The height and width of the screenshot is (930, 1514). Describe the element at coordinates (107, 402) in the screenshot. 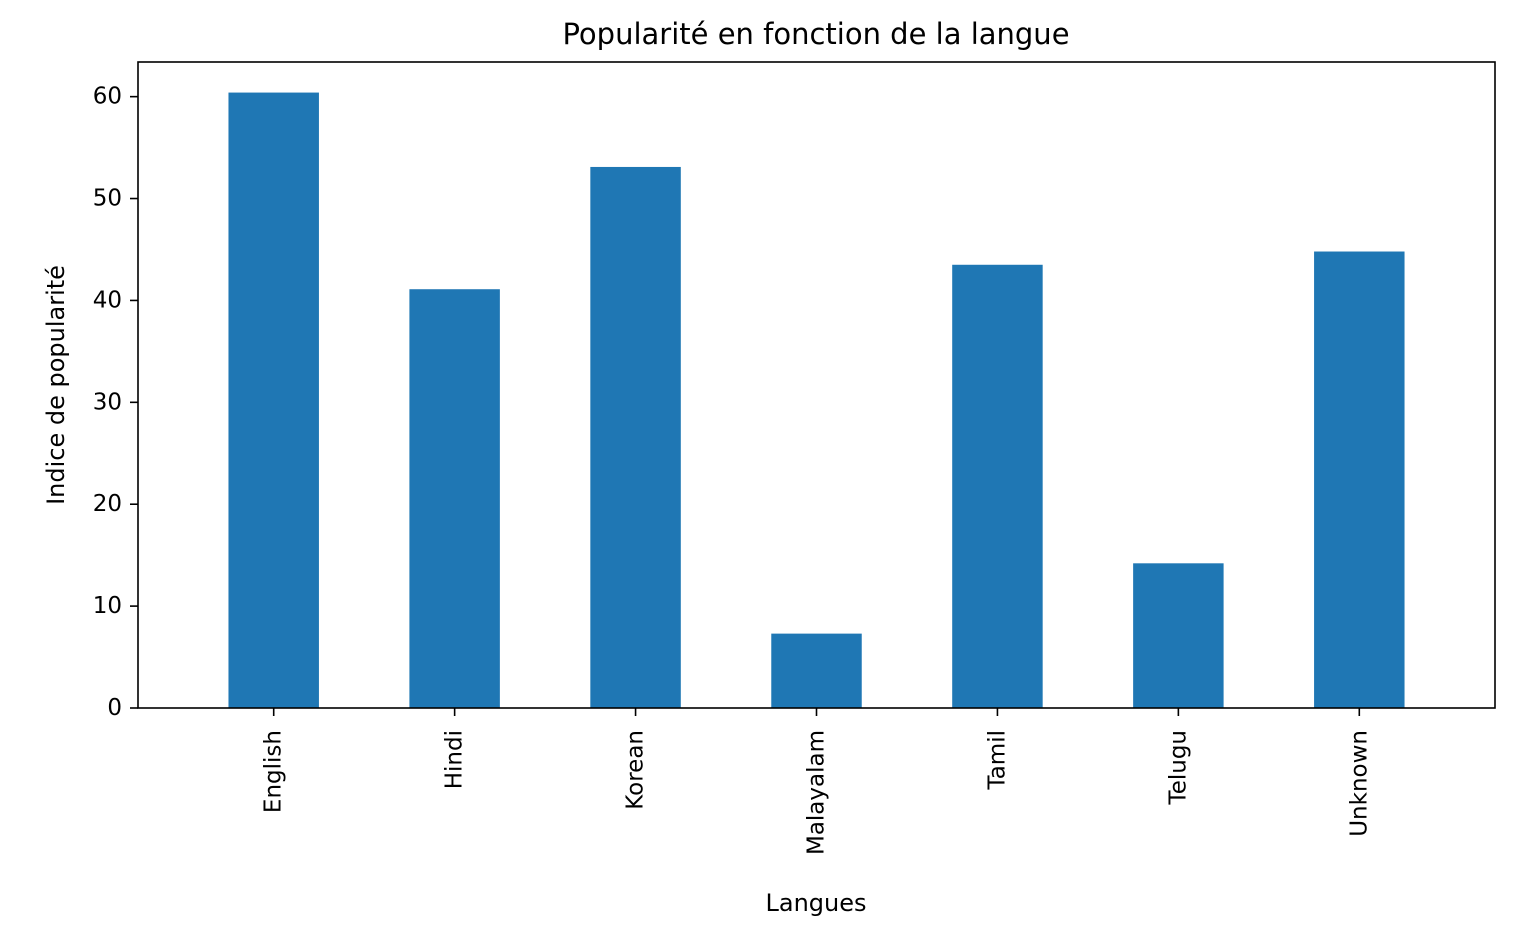

I see `y-tick-label: 30` at that location.